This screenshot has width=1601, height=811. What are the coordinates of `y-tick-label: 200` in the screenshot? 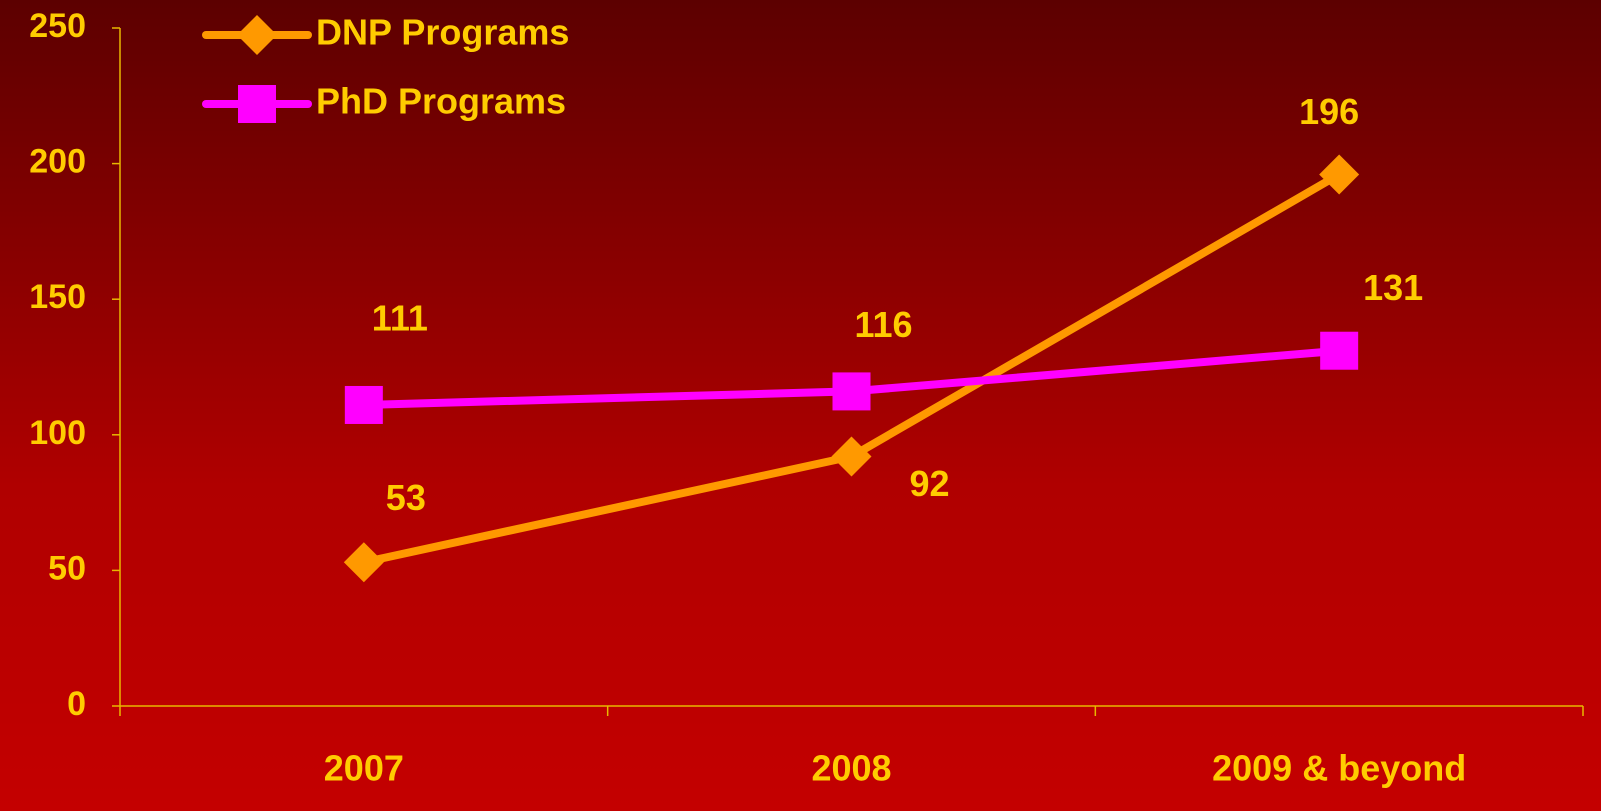 It's located at (57, 162).